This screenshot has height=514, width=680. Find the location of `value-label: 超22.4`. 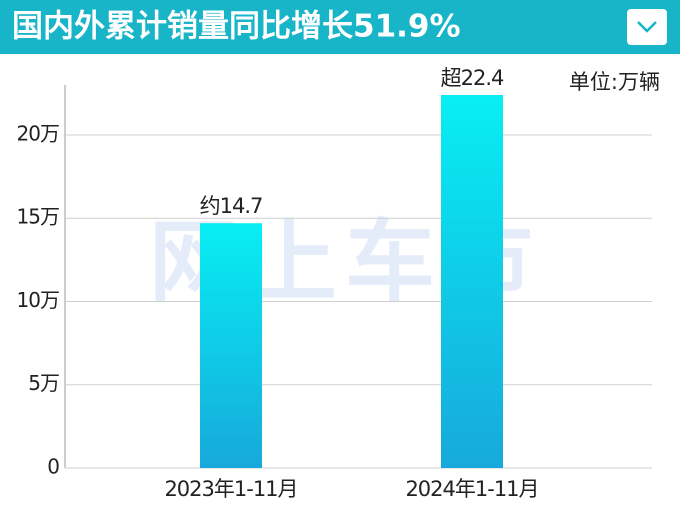

value-label: 超22.4 is located at coordinates (472, 78).